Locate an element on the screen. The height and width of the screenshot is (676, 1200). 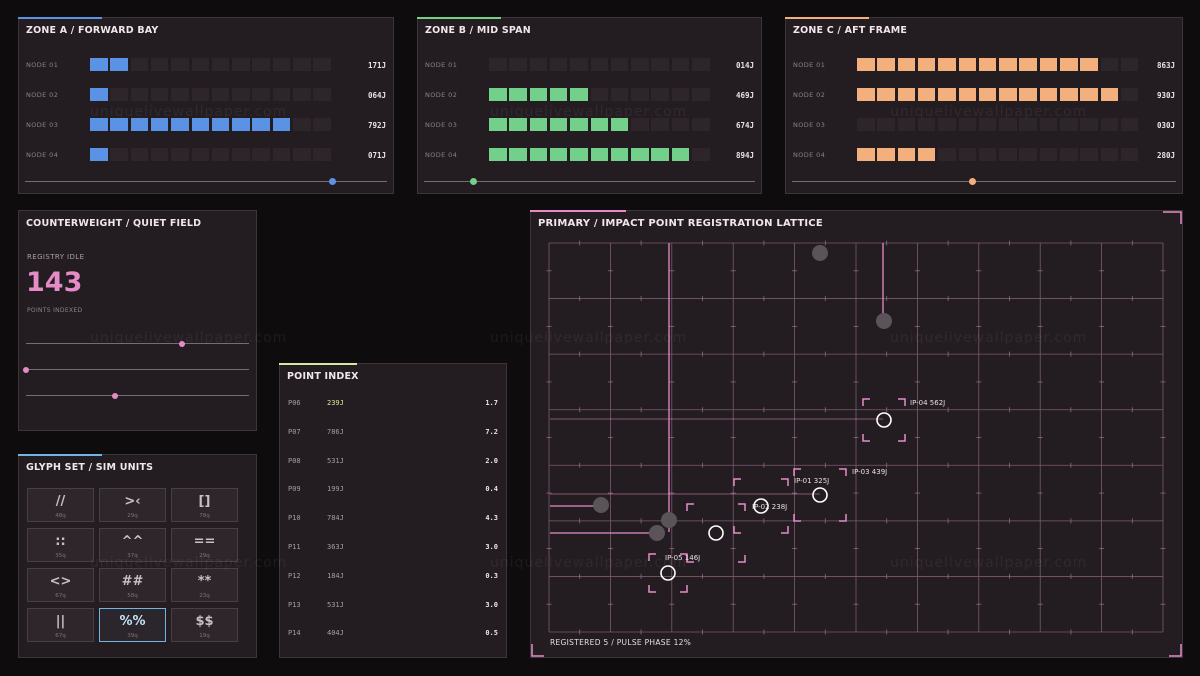
glyph-tile: :: 35q is located at coordinates (60, 545).